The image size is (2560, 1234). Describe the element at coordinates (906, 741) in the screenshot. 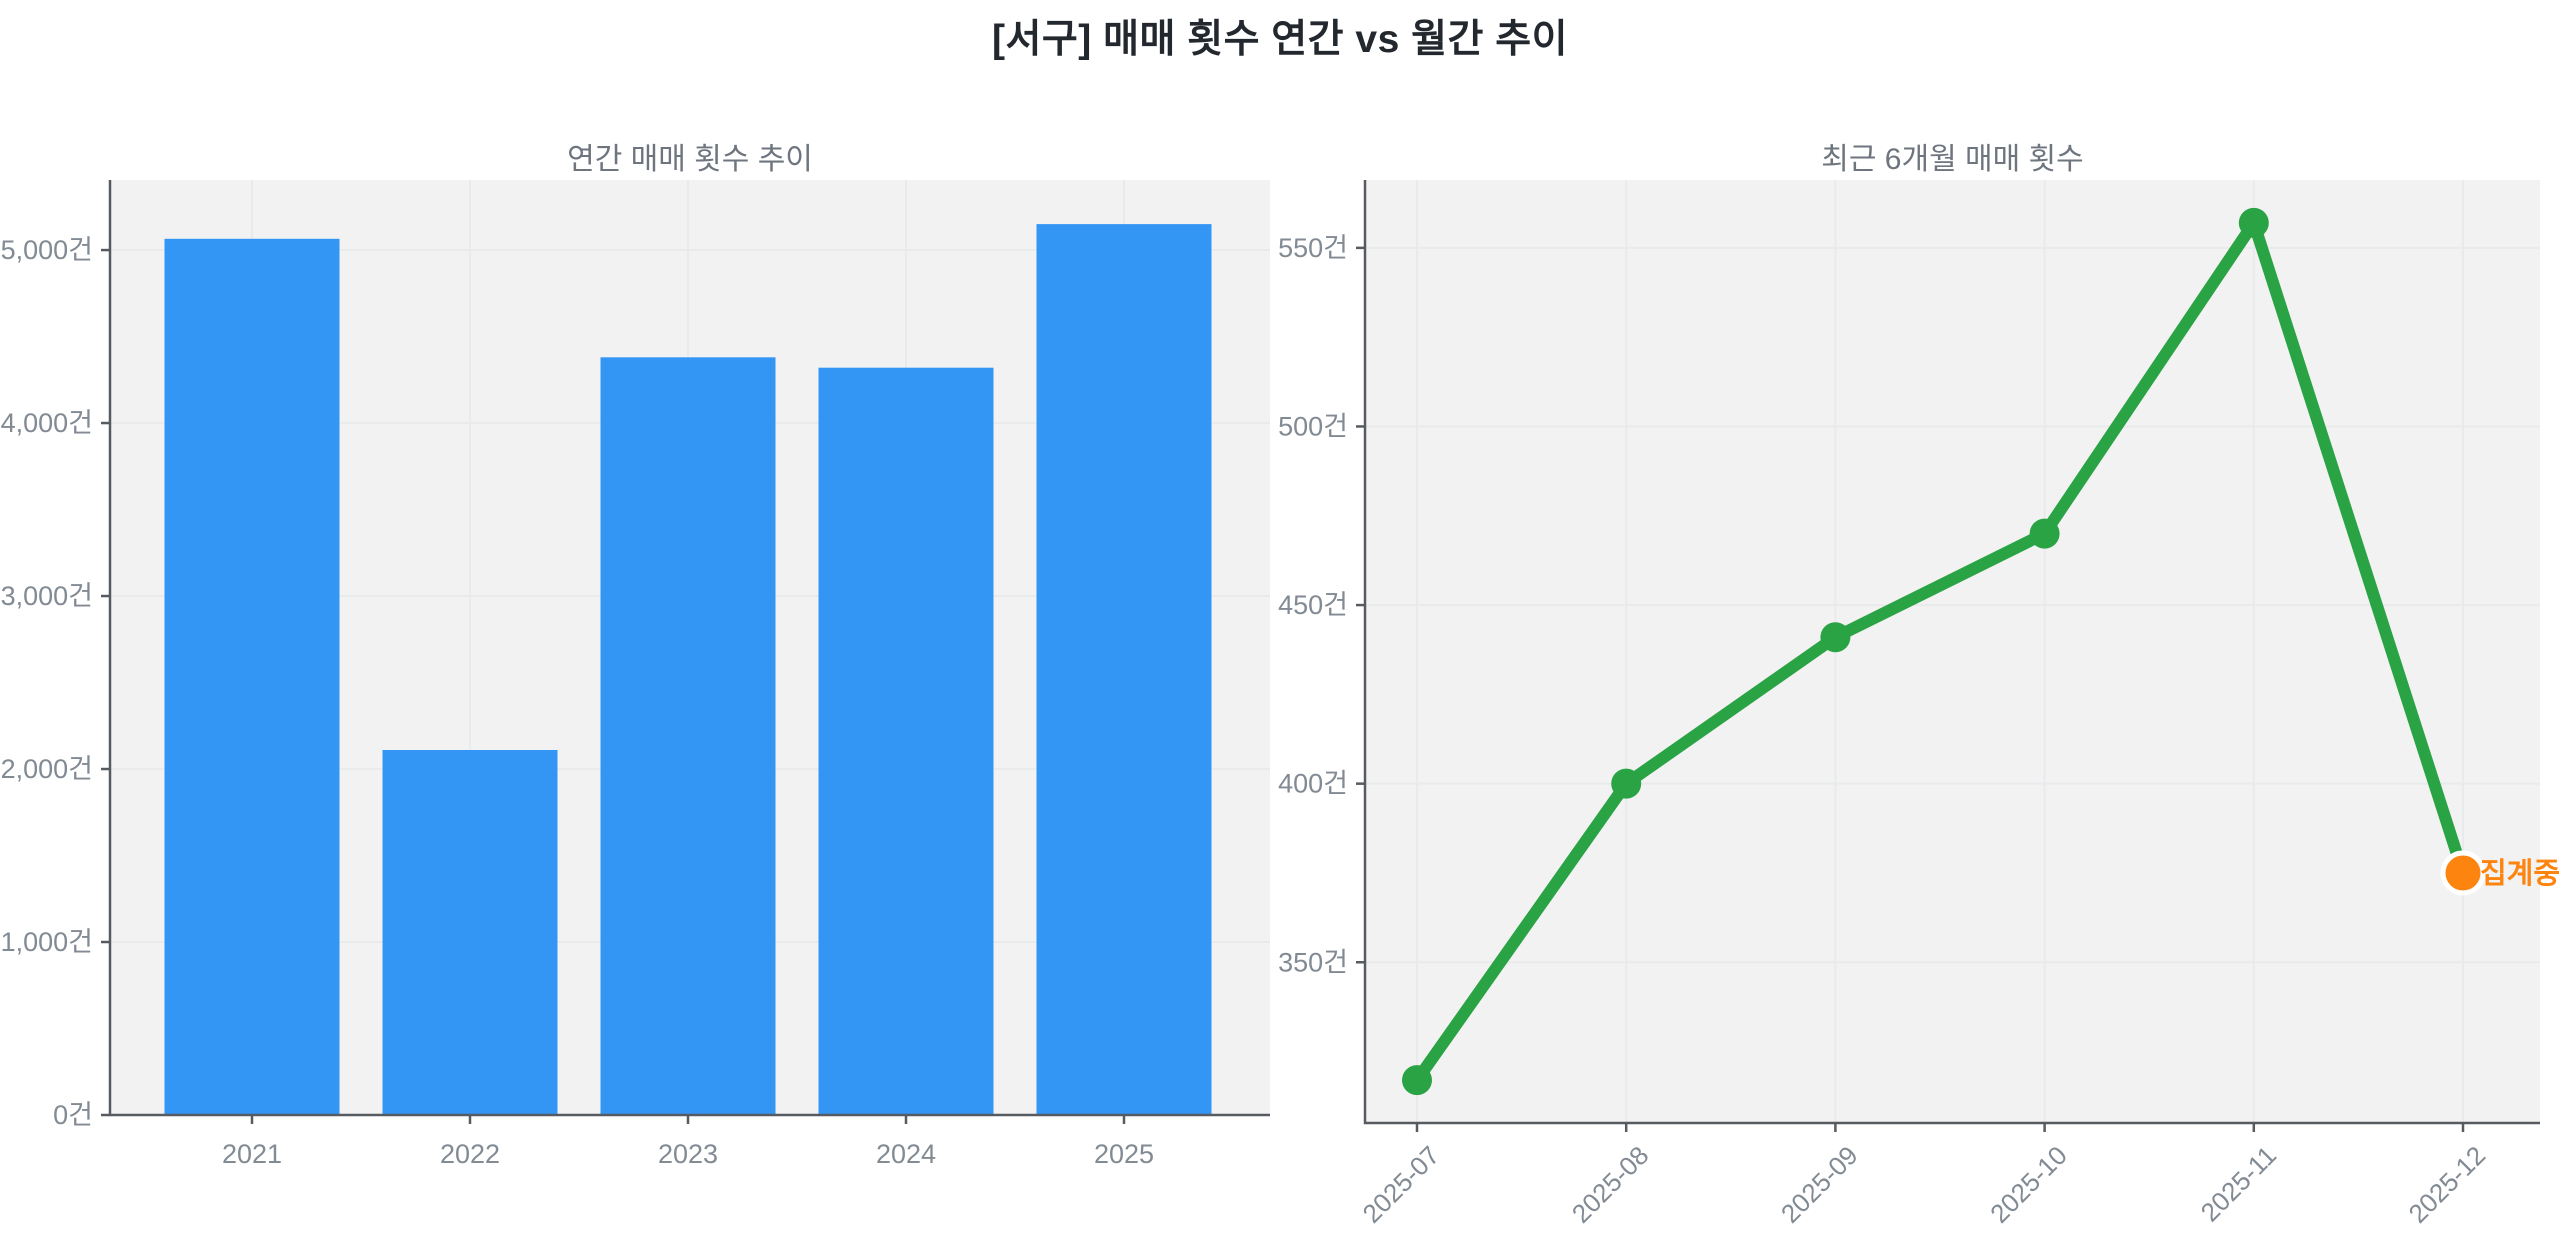

I see `bar-2024` at that location.